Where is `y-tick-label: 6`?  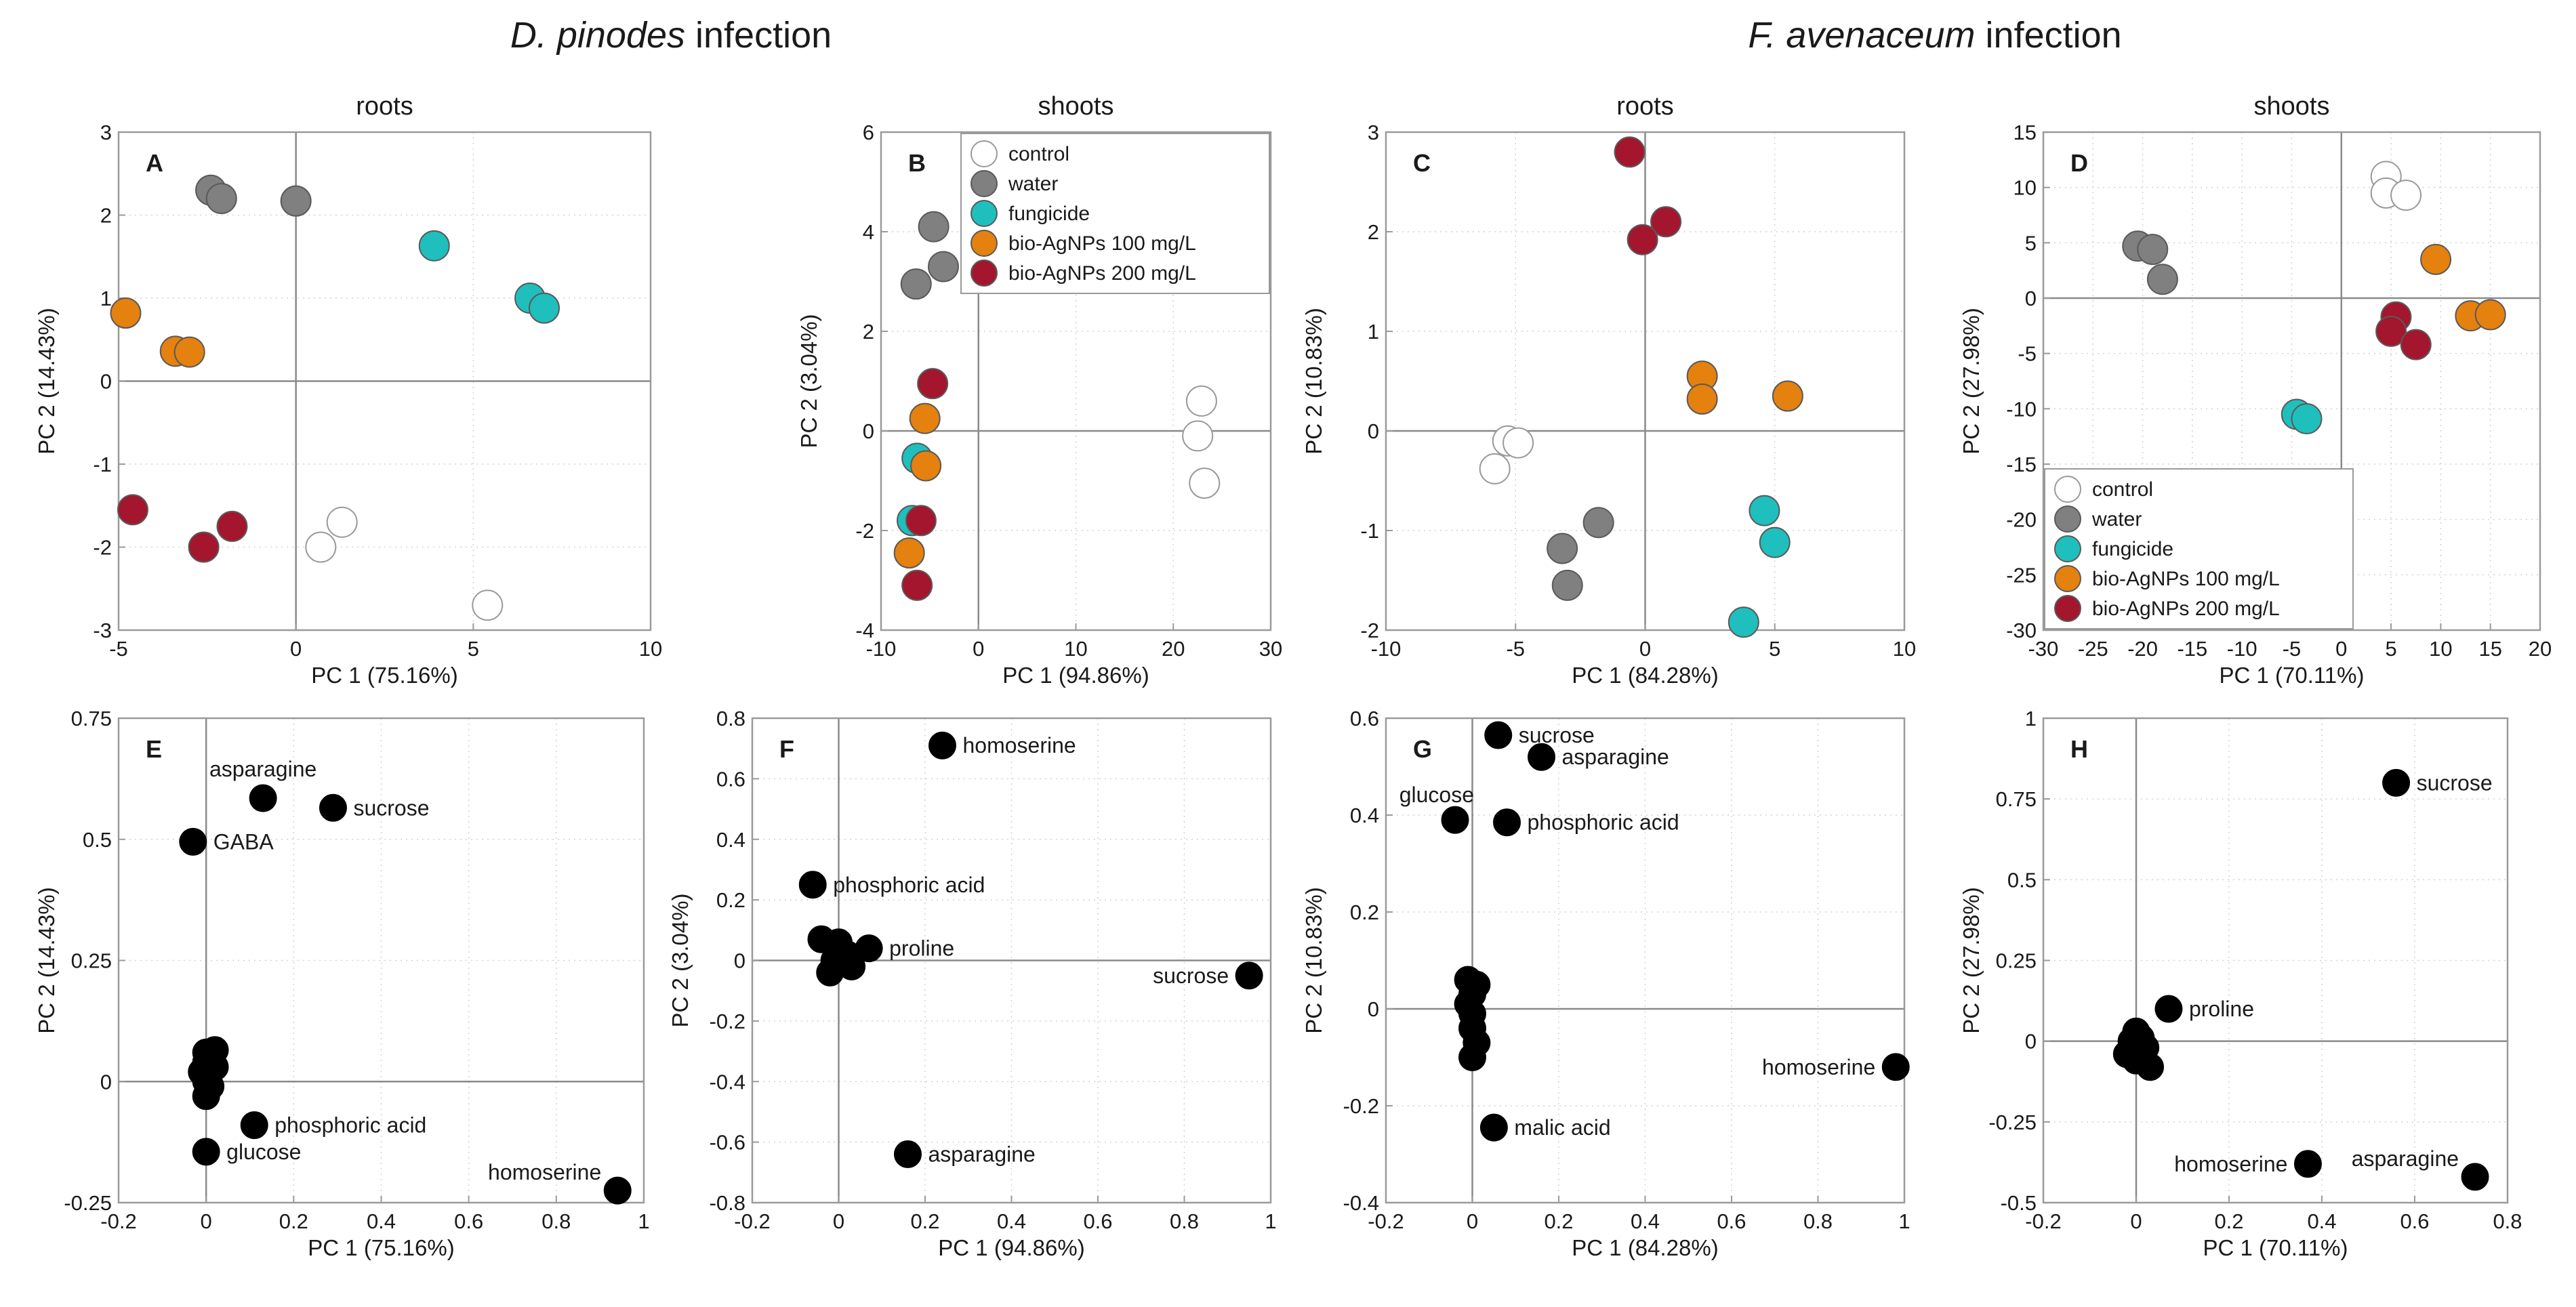 y-tick-label: 6 is located at coordinates (869, 132).